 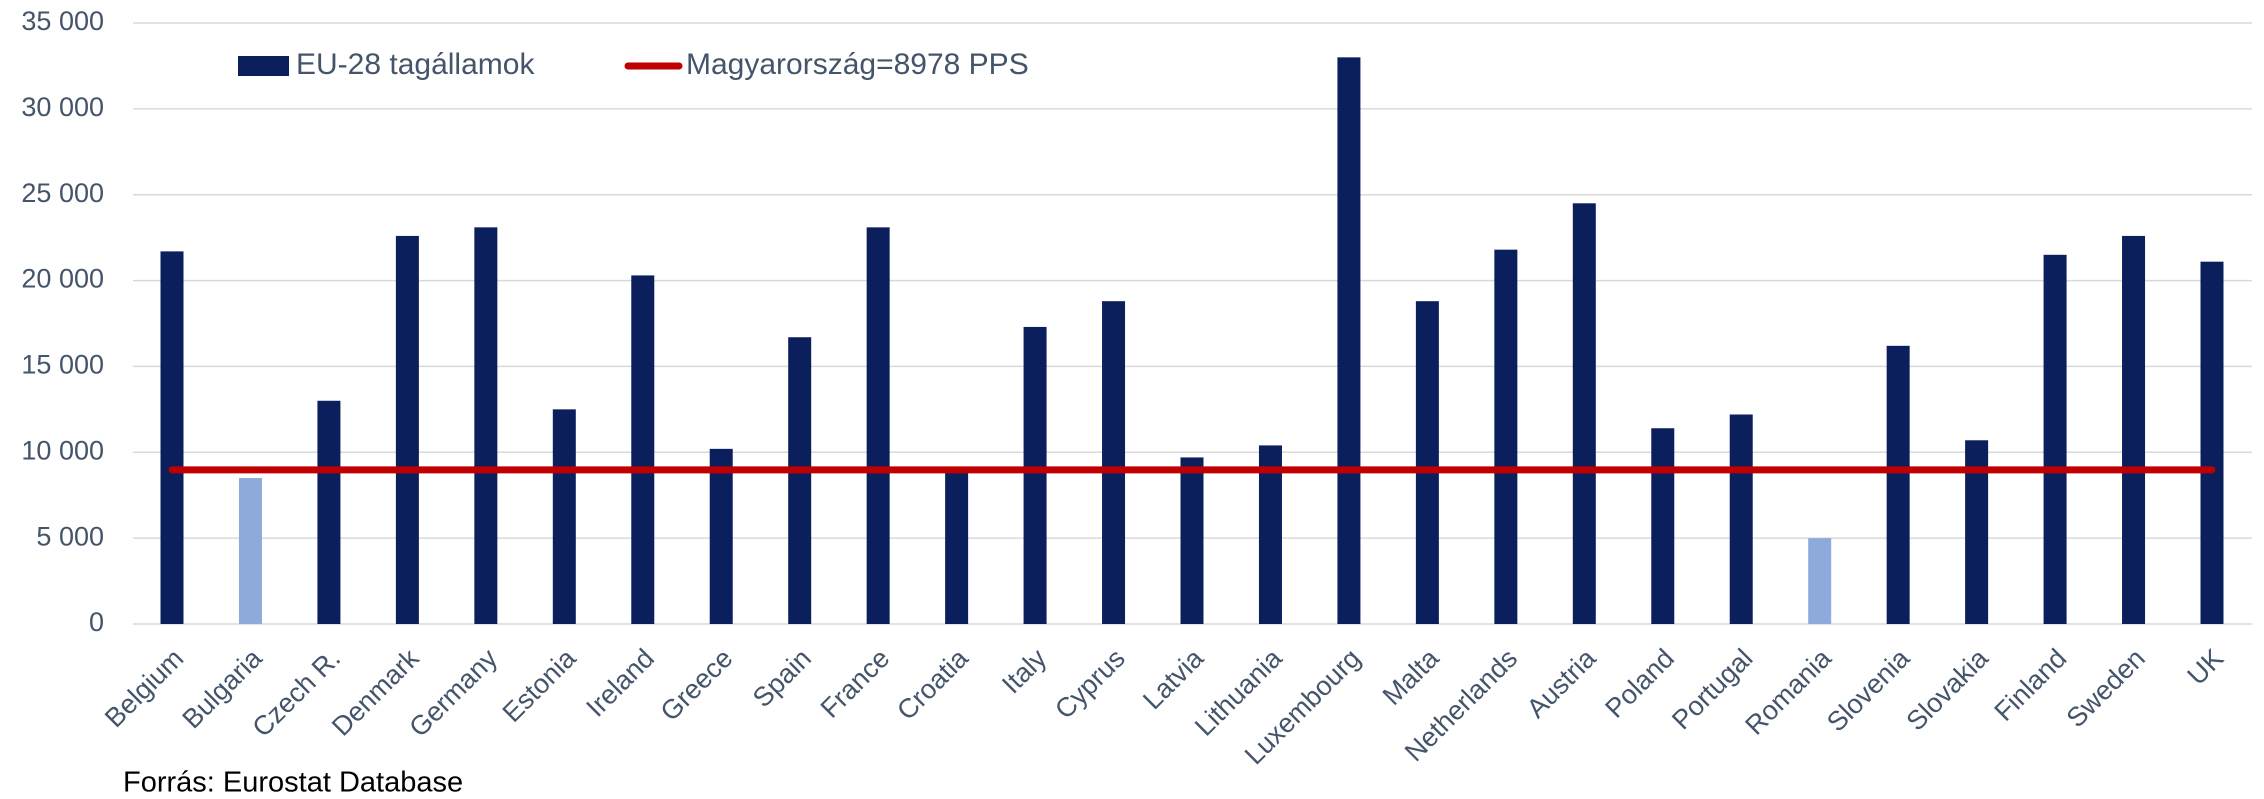 What do you see at coordinates (293, 783) in the screenshot?
I see `source: Forrás: Eurostat Database` at bounding box center [293, 783].